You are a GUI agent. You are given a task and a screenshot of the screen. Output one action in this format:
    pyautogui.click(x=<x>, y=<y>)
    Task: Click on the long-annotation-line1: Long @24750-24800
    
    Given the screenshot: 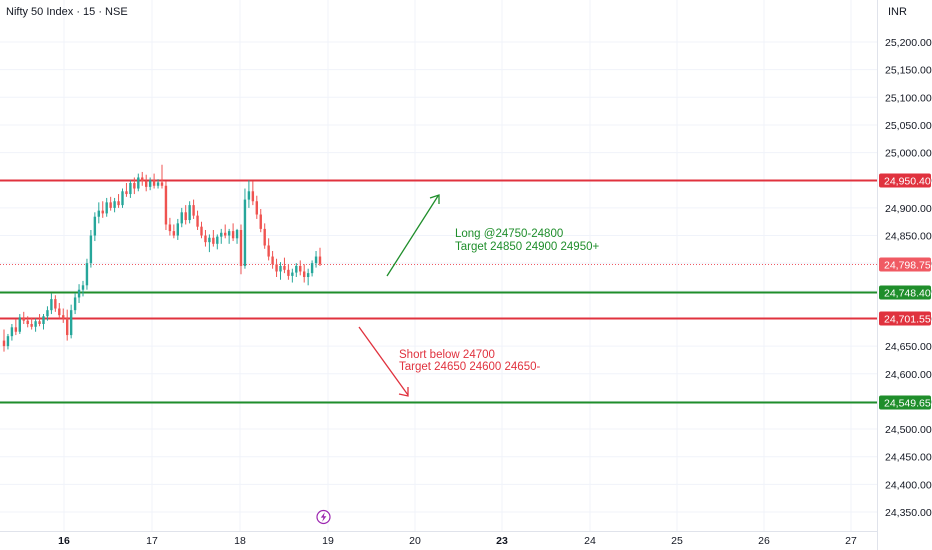 What is the action you would take?
    pyautogui.click(x=509, y=234)
    